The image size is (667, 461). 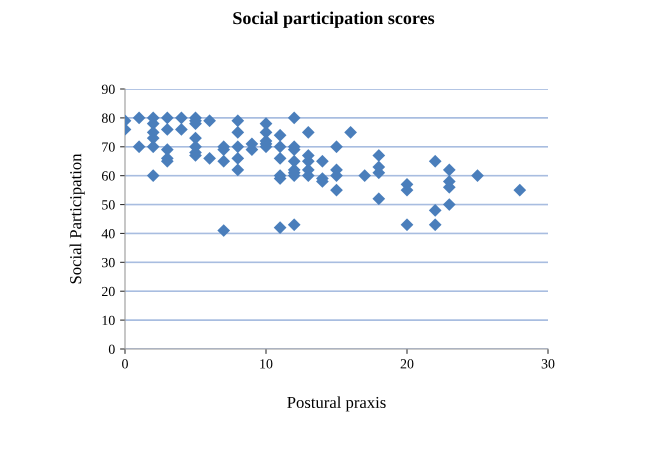 I want to click on y-axis-title: Social Participation, so click(x=77, y=219).